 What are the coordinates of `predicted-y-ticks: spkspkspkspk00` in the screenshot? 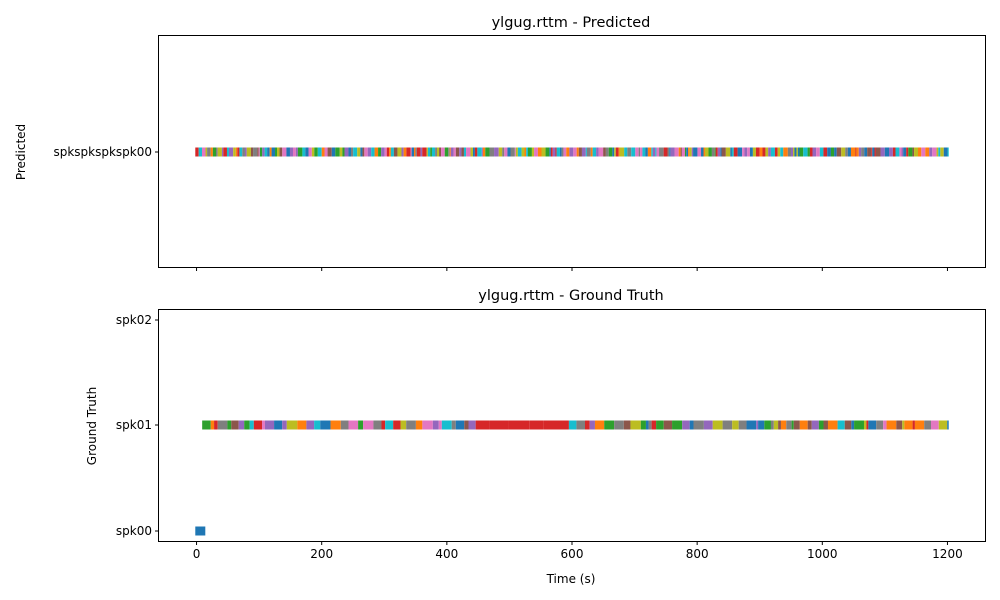 It's located at (106, 152).